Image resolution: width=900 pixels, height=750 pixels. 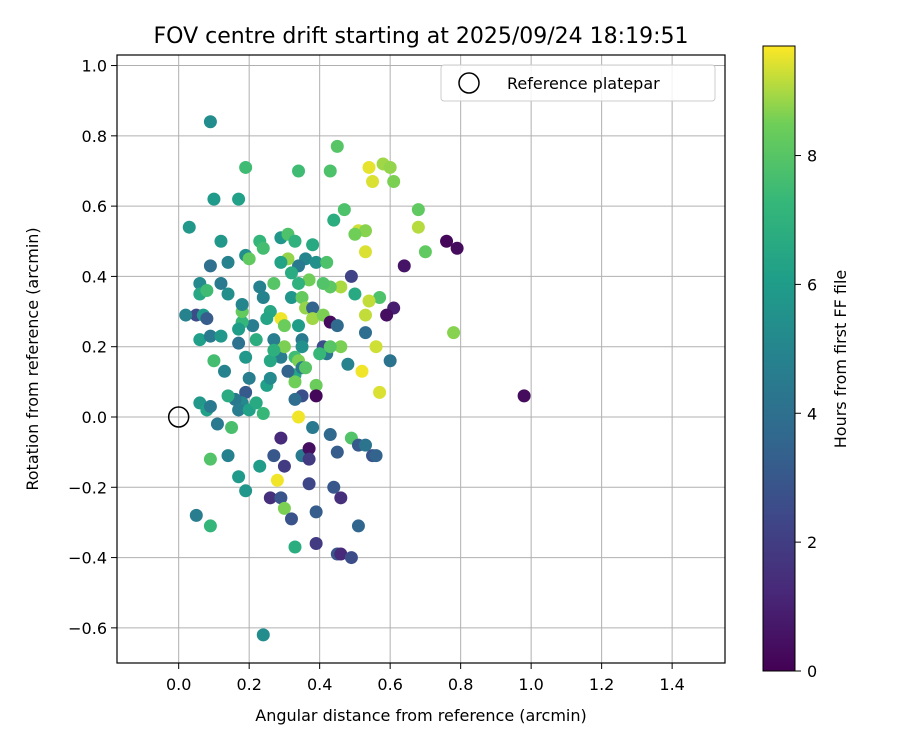 I want to click on legend-box, so click(x=578, y=83).